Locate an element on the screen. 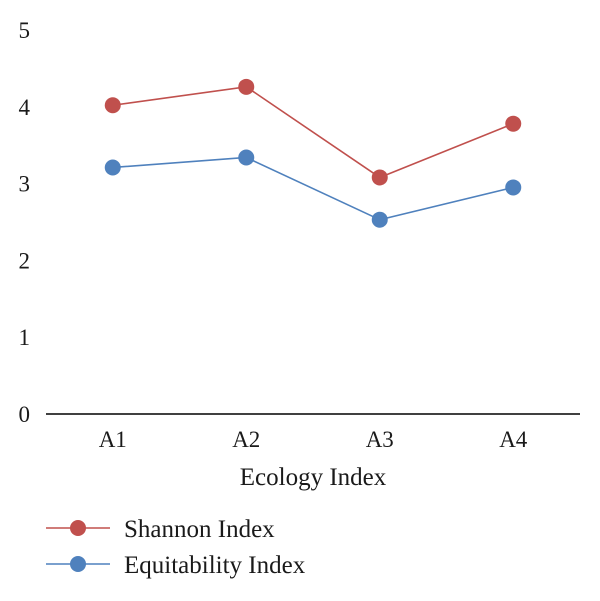 This screenshot has width=600, height=601. y-axis-ticks: 0 1 2 3 4 5 is located at coordinates (25, 222).